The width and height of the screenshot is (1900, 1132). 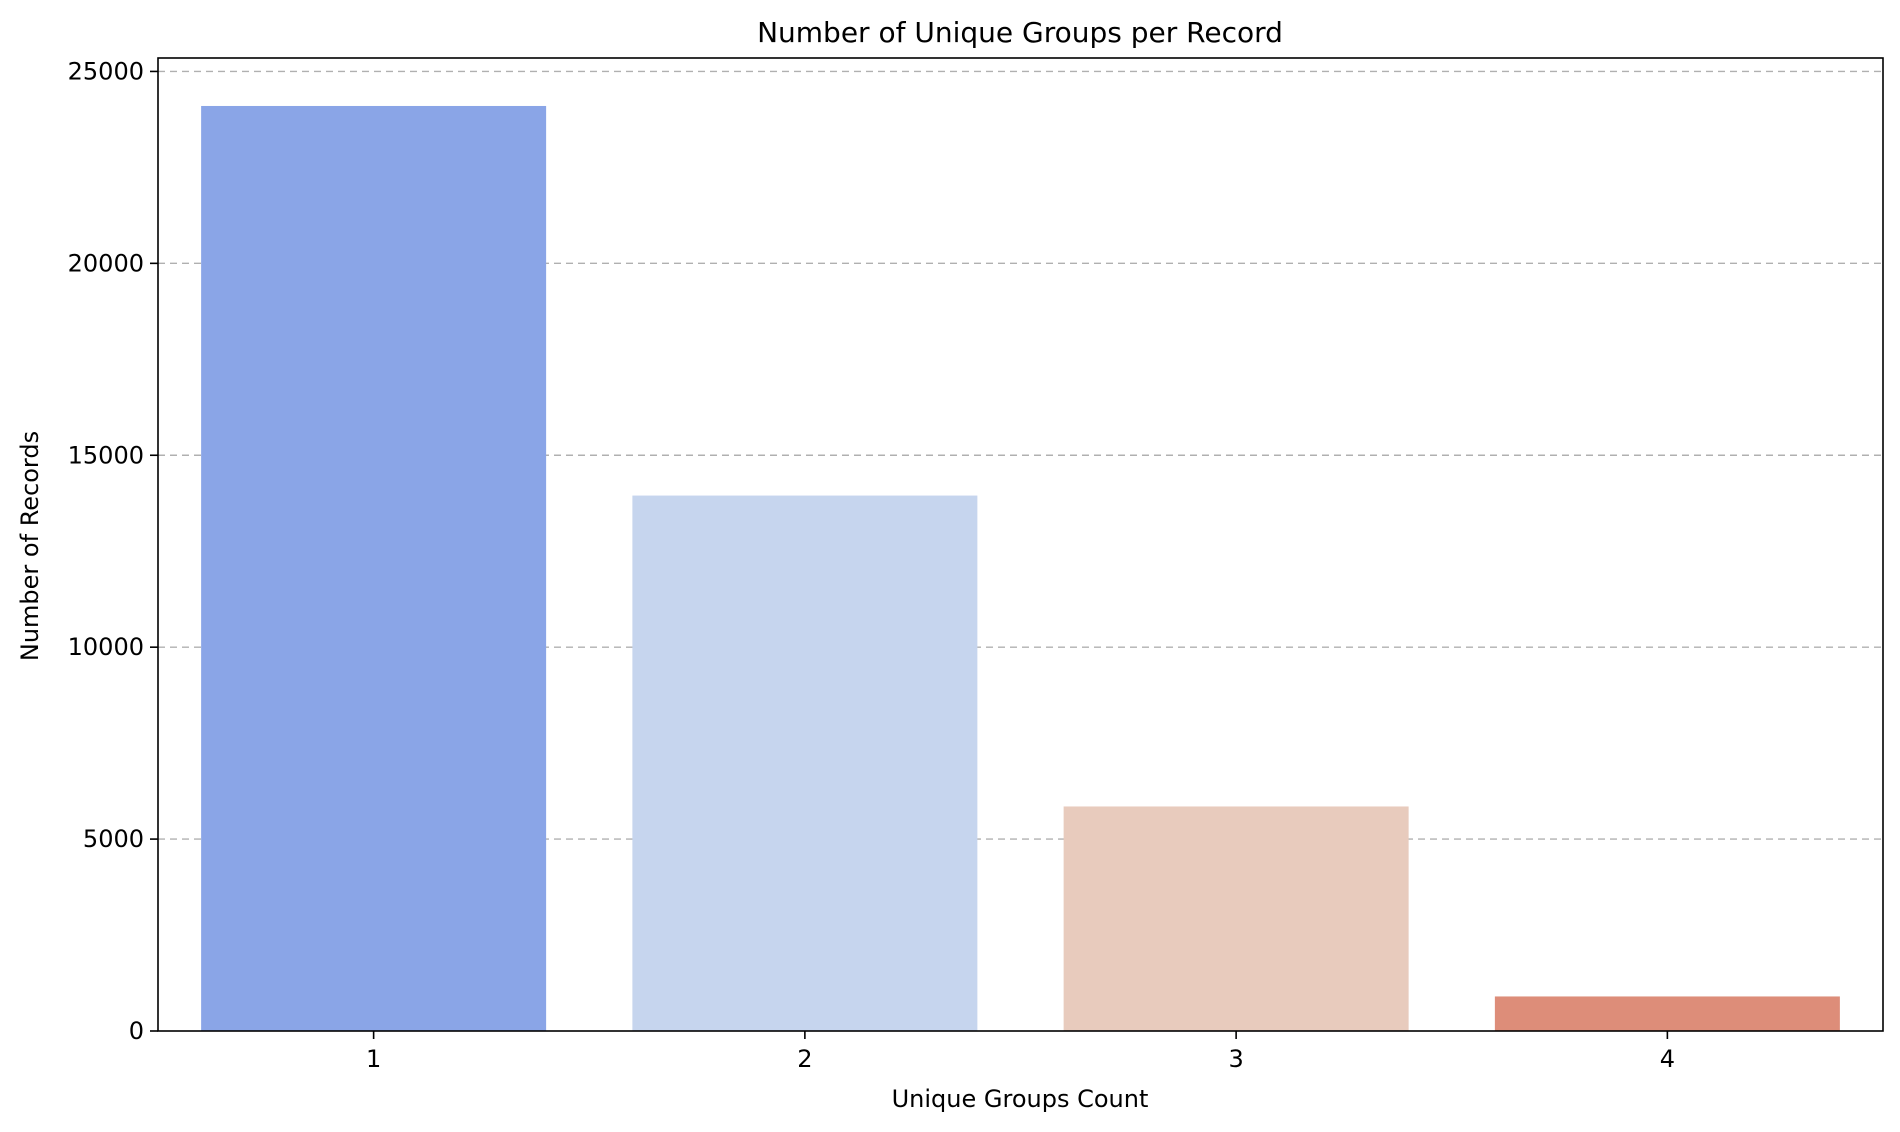 I want to click on y-tick-label: 15000, so click(x=106, y=455).